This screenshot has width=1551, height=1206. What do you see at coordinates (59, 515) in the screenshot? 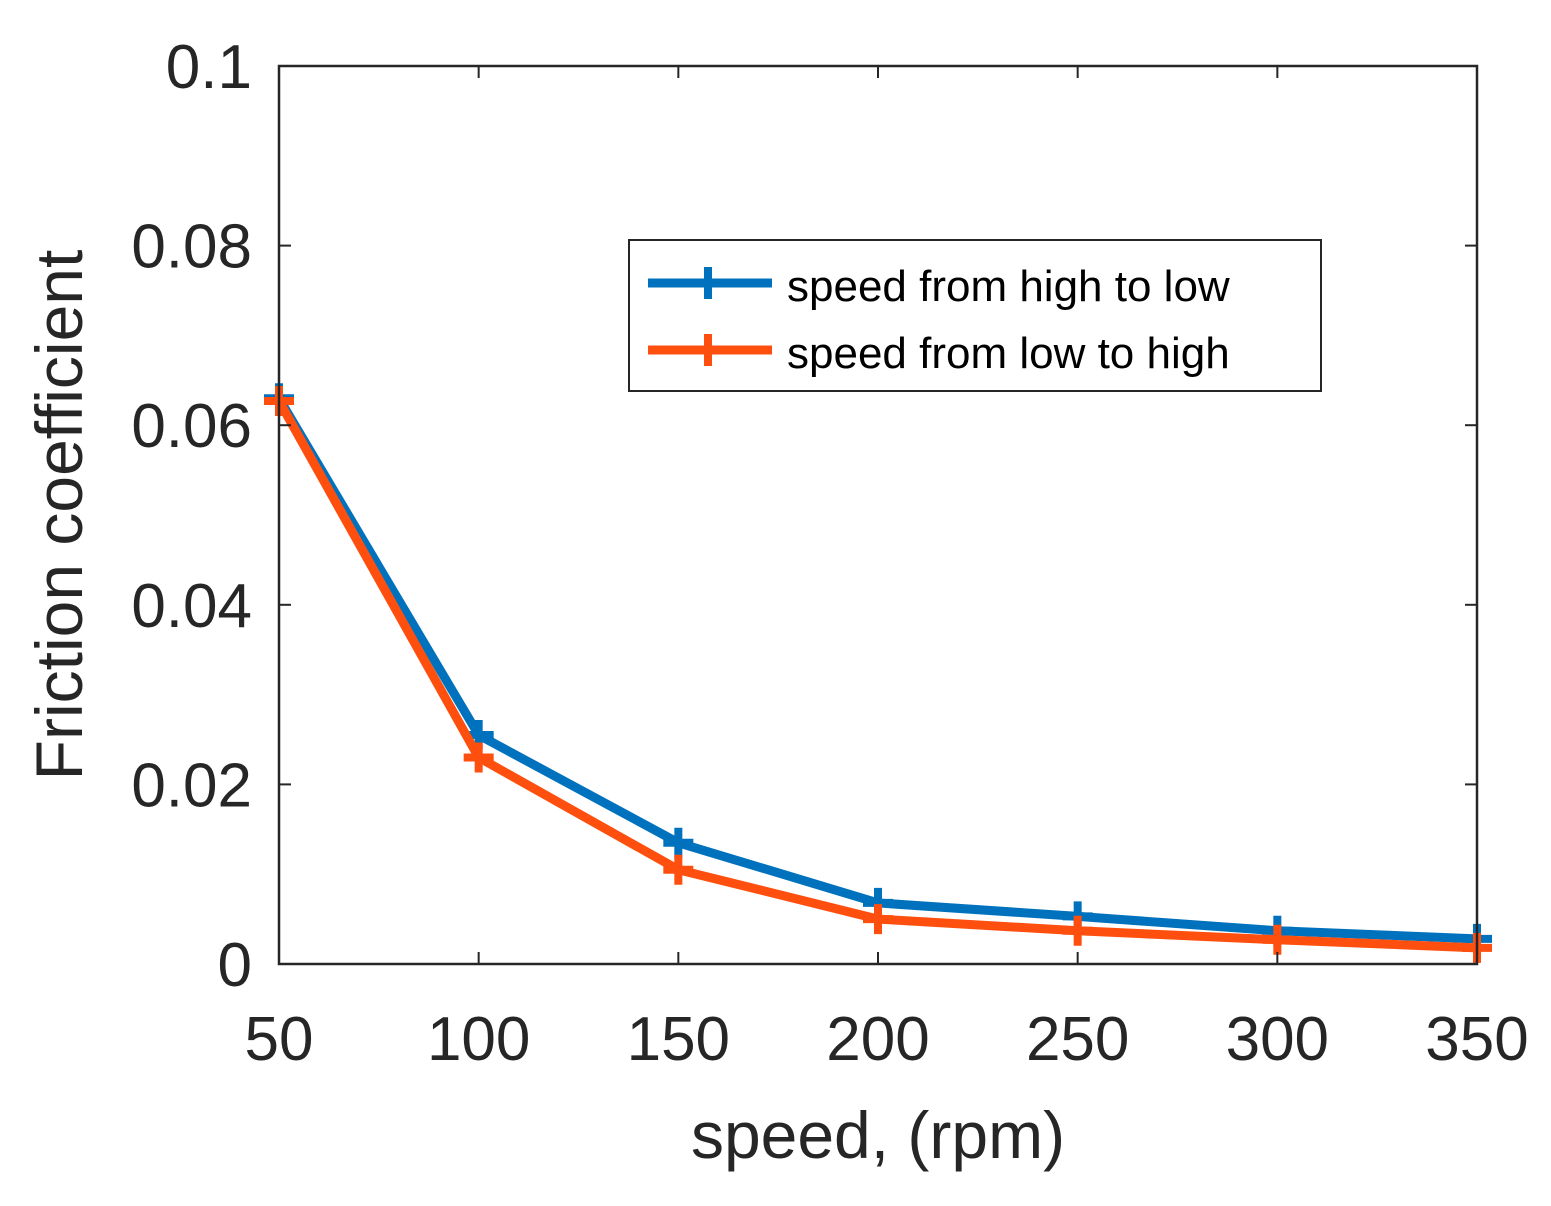
I see `y-axis-title: Friction coefficient` at bounding box center [59, 515].